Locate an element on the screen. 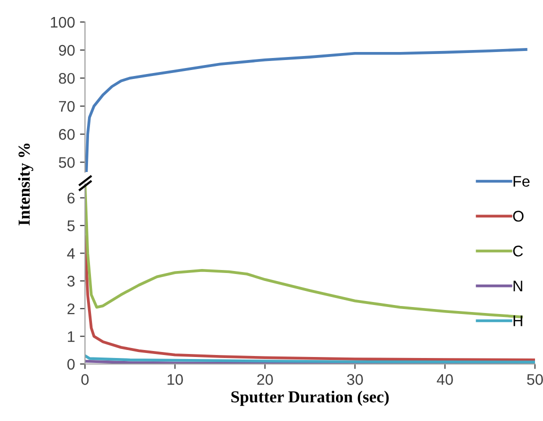  y-axis-title: Intensity % is located at coordinates (26, 185).